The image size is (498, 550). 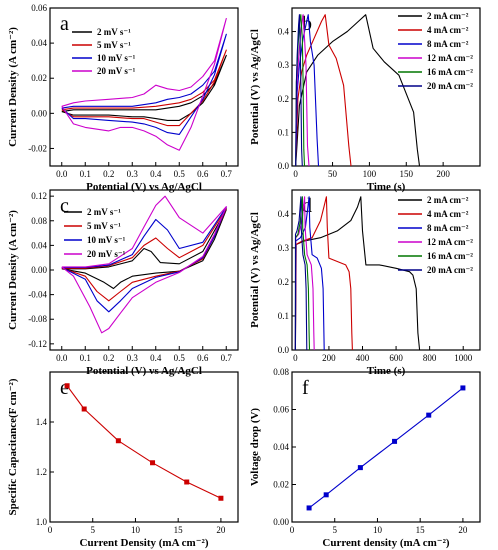 I want to click on panel-letter: b, so click(x=307, y=24).